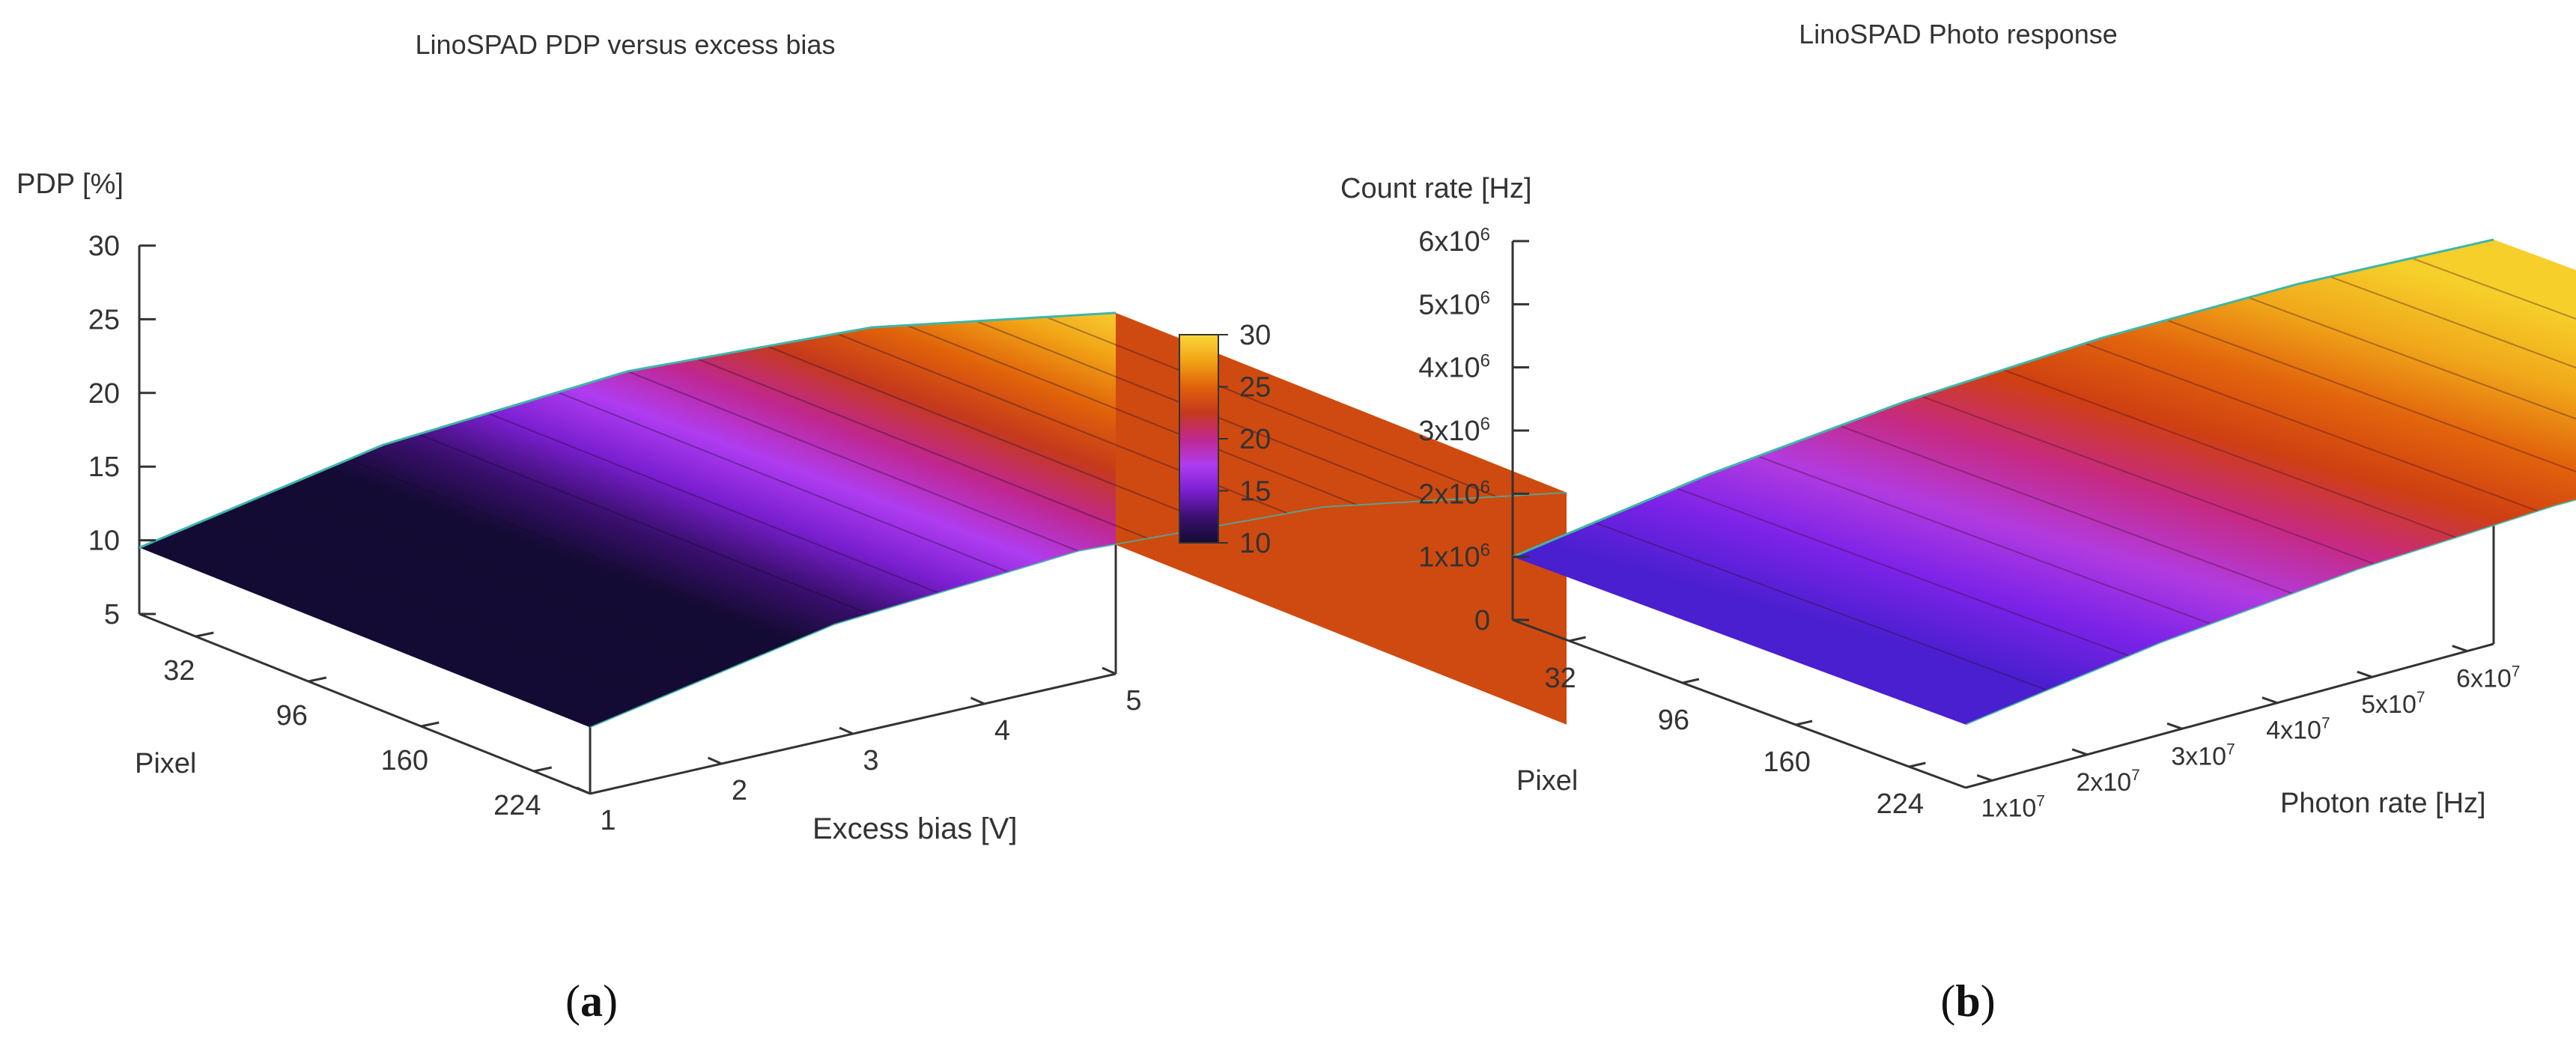  What do you see at coordinates (1255, 439) in the screenshot?
I see `chart-a-colorbar-tick-label: 20` at bounding box center [1255, 439].